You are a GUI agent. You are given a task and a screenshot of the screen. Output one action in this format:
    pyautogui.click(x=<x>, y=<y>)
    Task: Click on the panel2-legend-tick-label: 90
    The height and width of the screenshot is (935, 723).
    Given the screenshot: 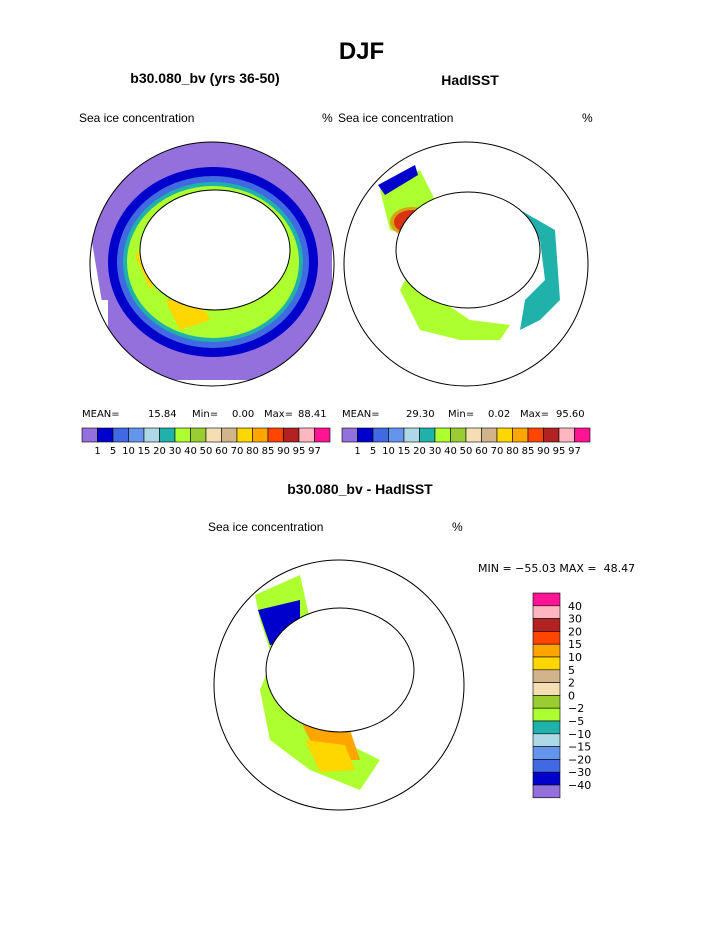 What is the action you would take?
    pyautogui.click(x=543, y=451)
    